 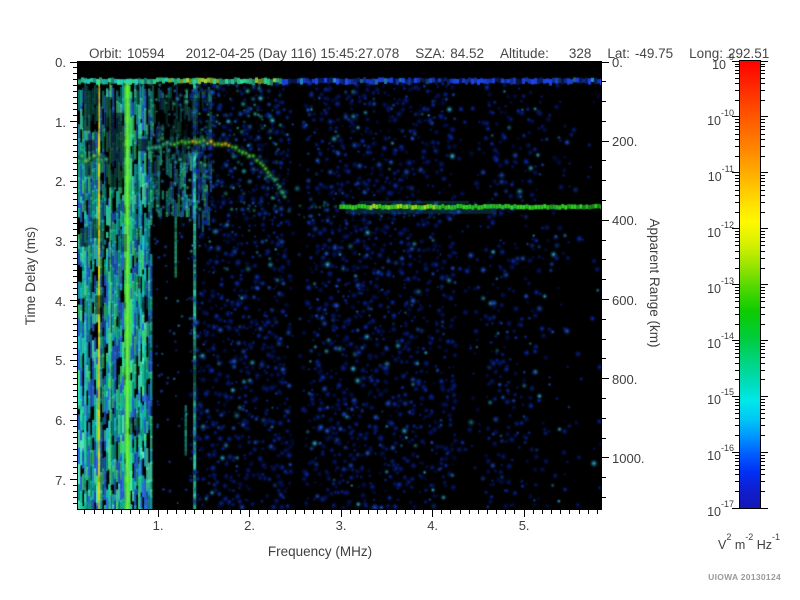 I want to click on colorbar-tick-exponent: -15, so click(x=727, y=392).